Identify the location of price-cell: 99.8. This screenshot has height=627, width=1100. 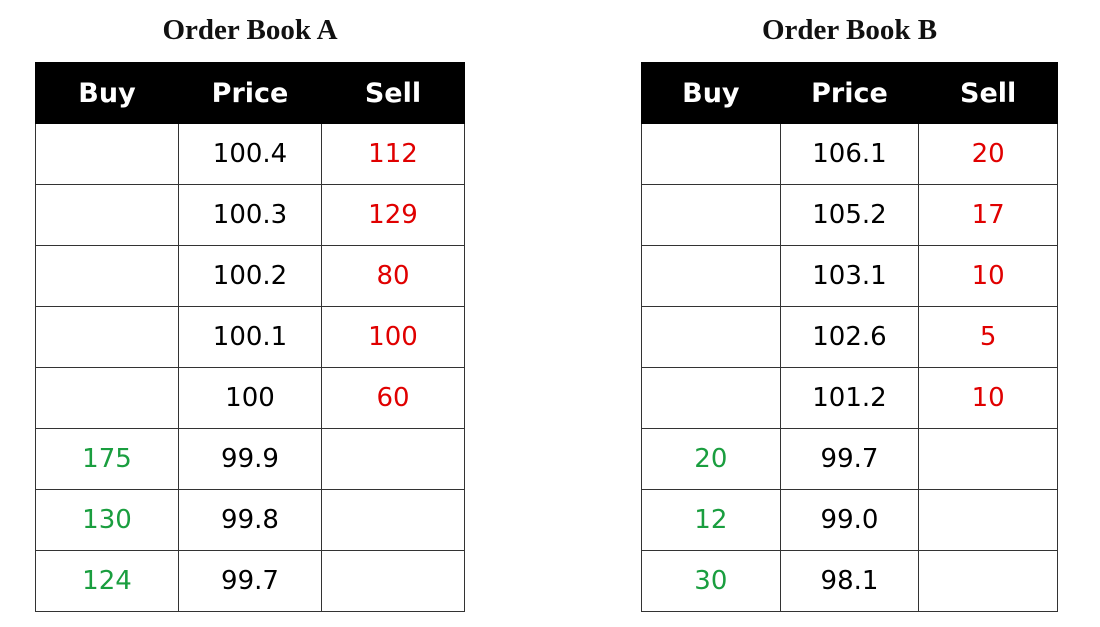
(250, 520).